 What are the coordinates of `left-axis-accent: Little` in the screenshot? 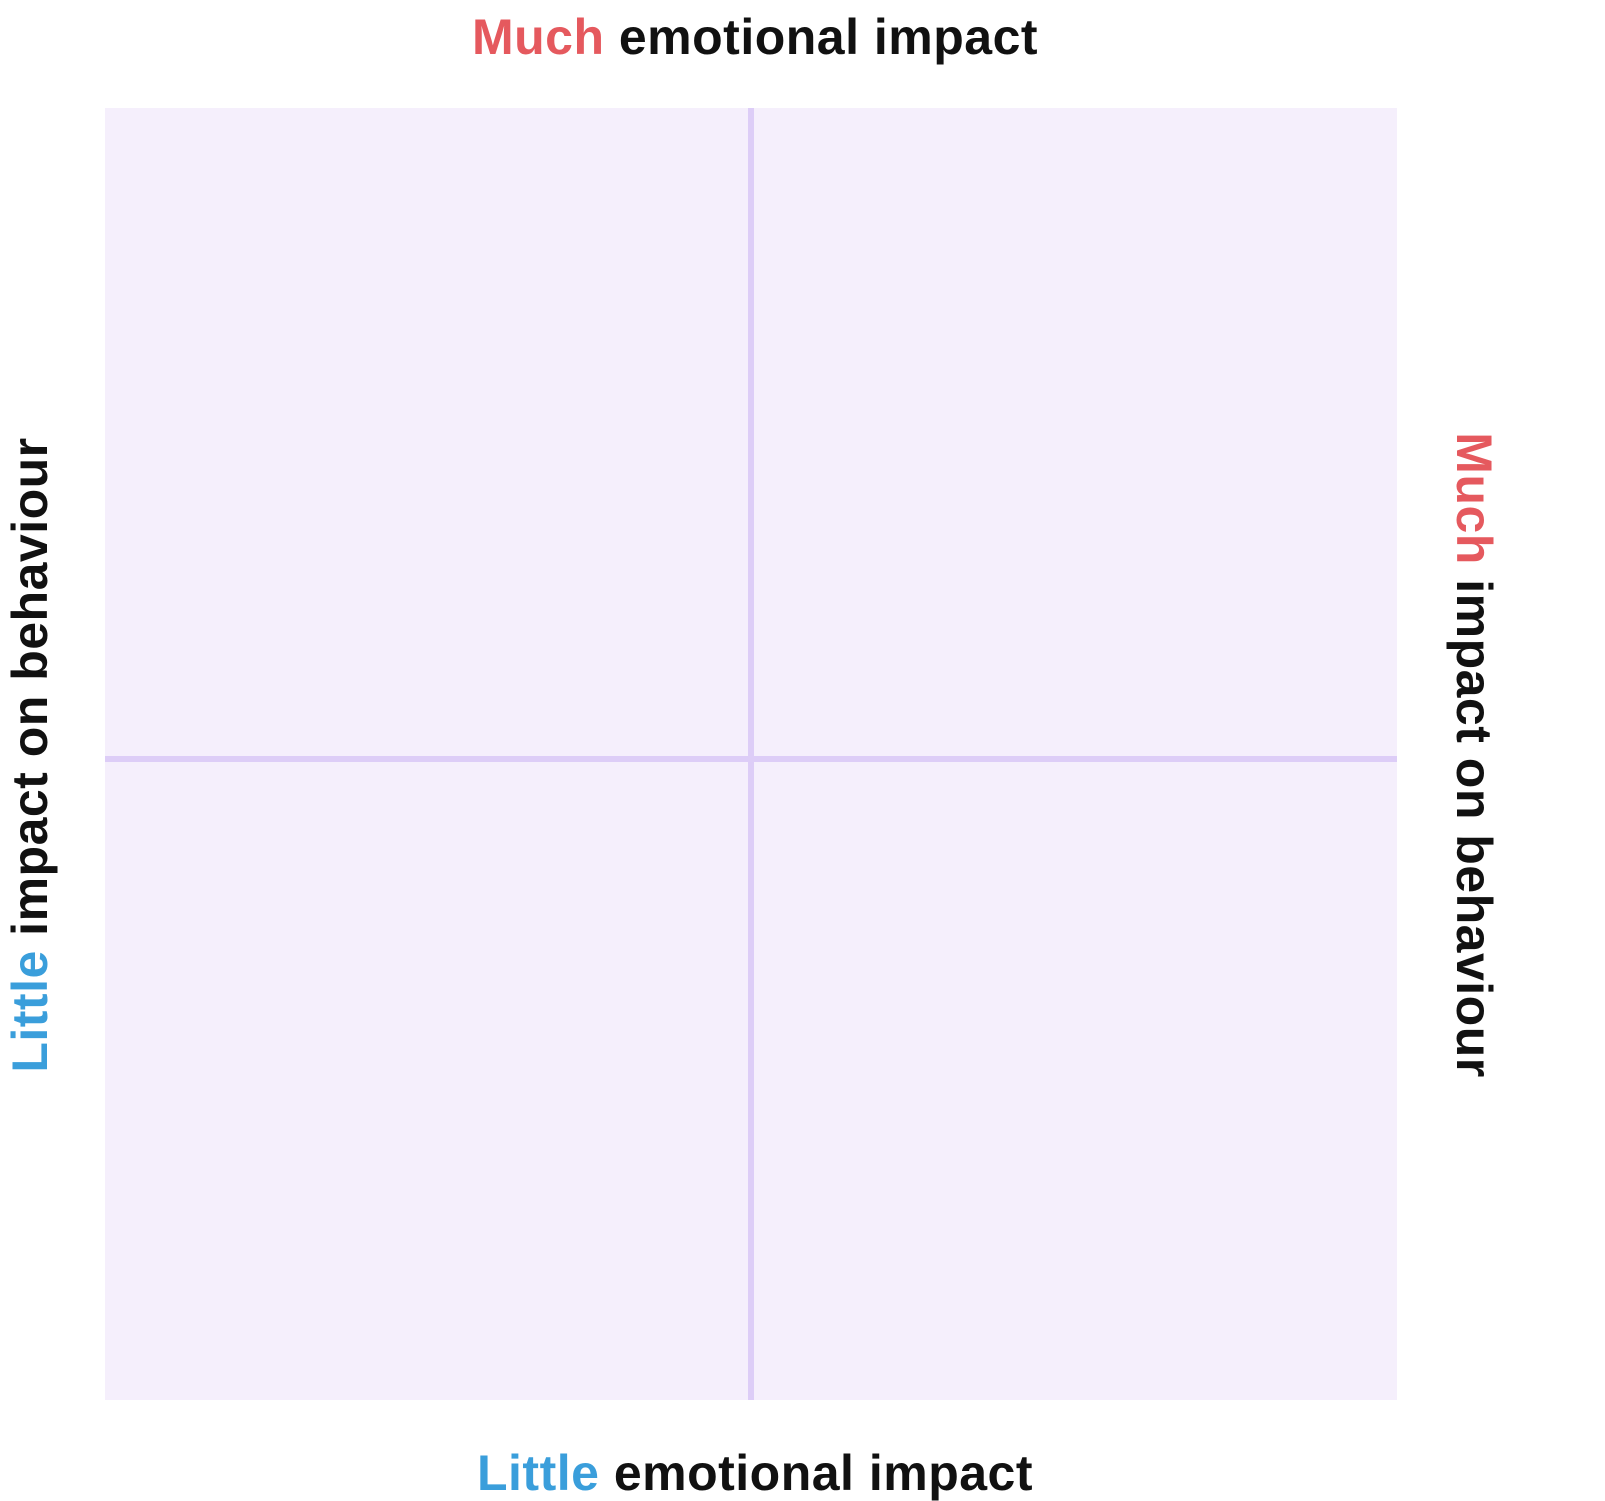 It's located at (30, 1011).